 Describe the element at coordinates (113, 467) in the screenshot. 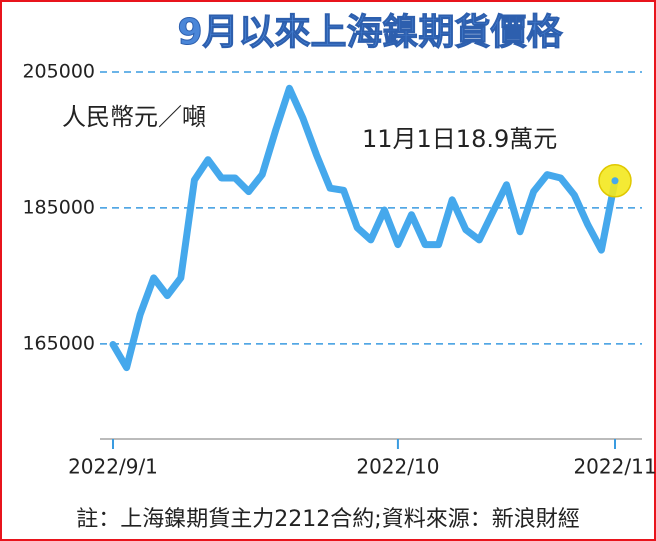

I see `x-tick-label: 2022/9/1` at that location.